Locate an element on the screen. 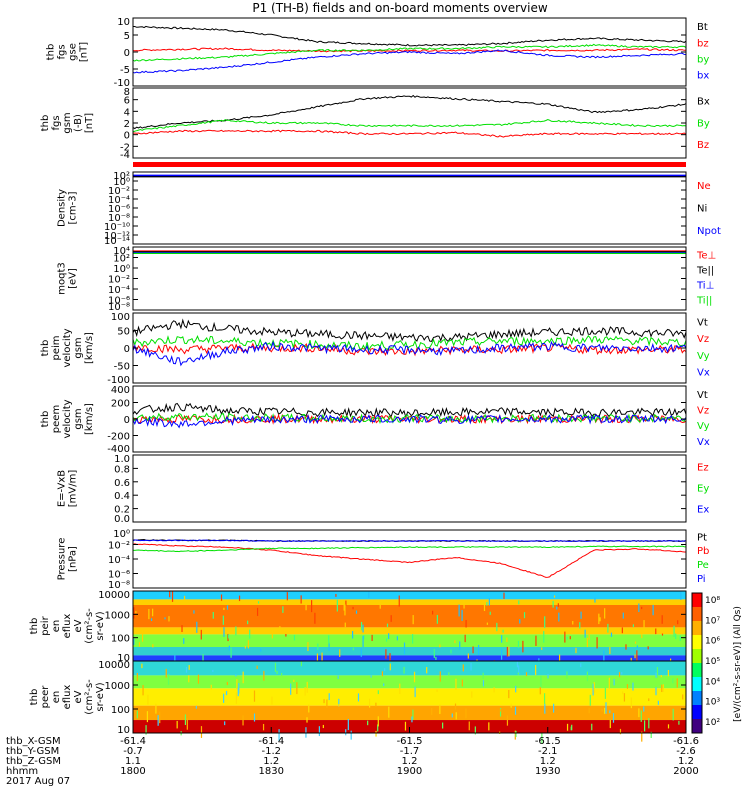 This screenshot has height=800, width=750. spectrogram-band is located at coordinates (409, 668).